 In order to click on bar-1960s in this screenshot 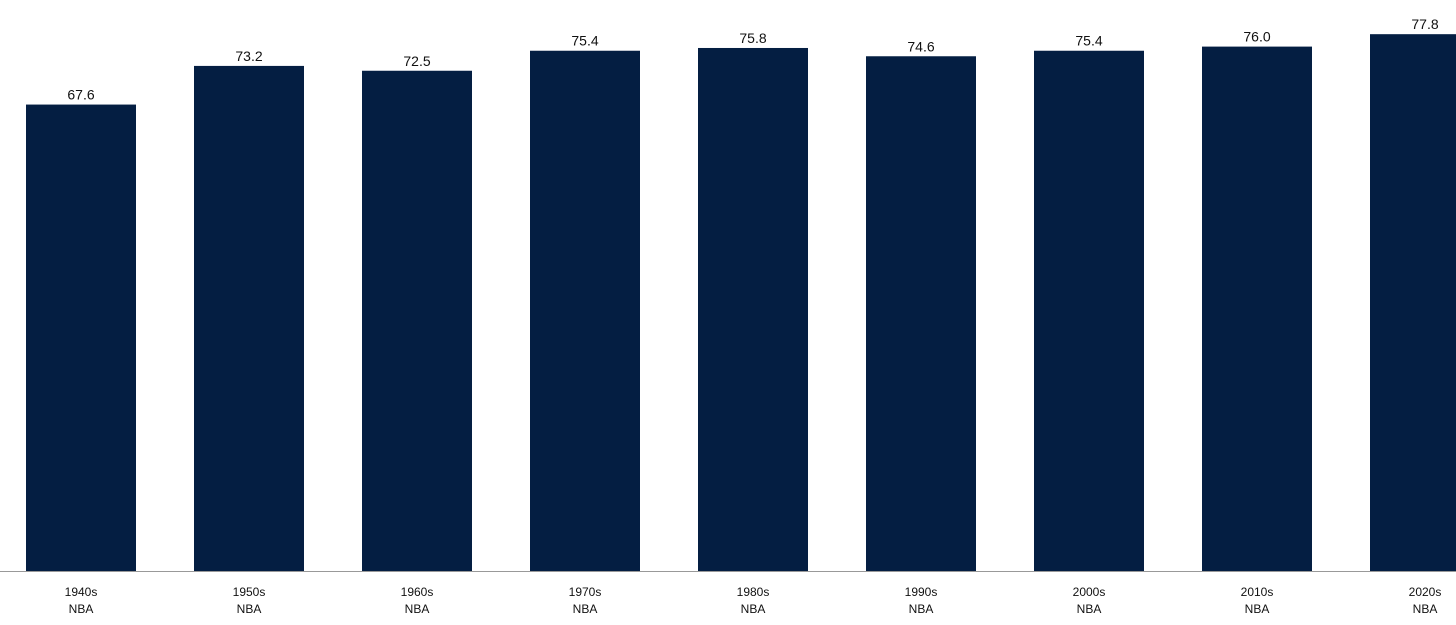, I will do `click(417, 320)`.